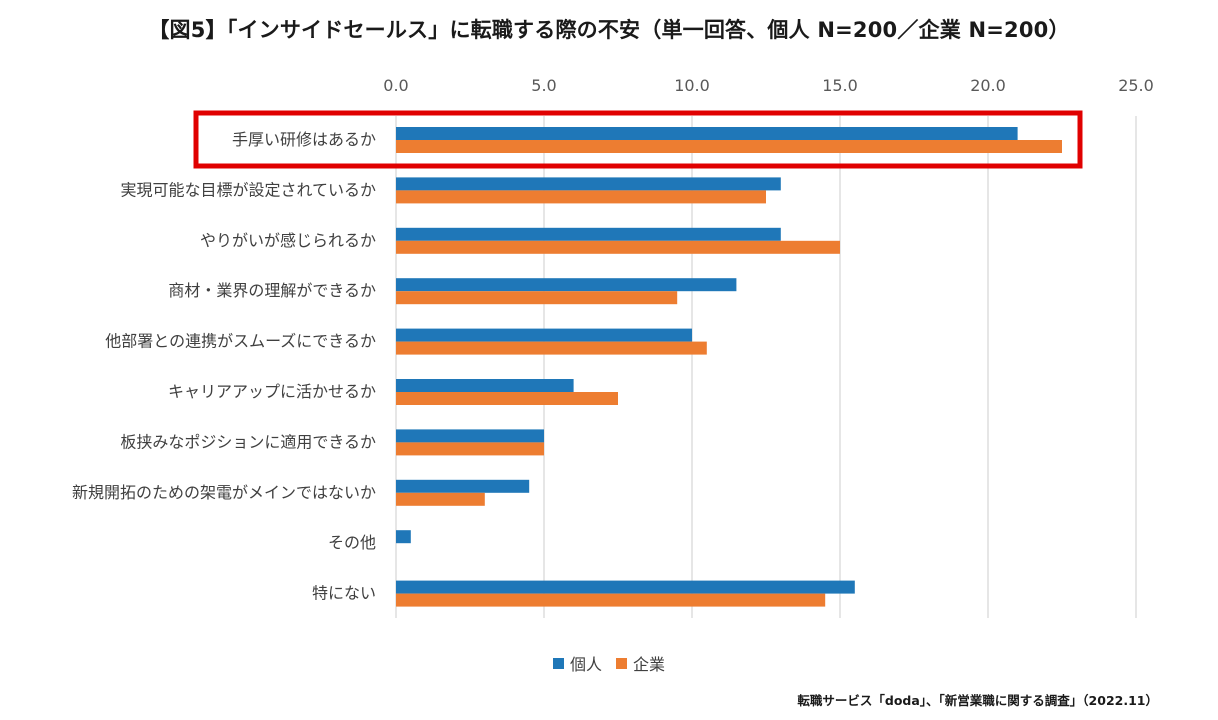 Image resolution: width=1218 pixels, height=720 pixels. I want to click on legend-item-individual: 個人, so click(577, 663).